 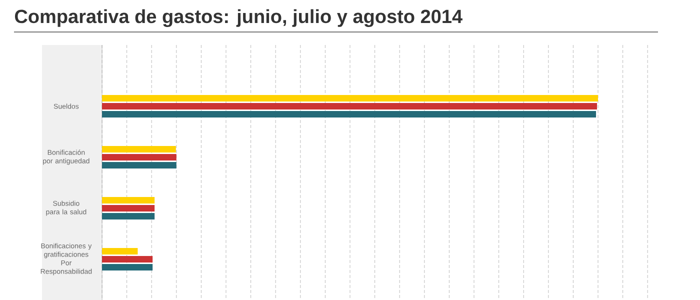 What do you see at coordinates (238, 18) in the screenshot?
I see `chart-title: Comparativa de gastos: junio, julio y agosto 2014` at bounding box center [238, 18].